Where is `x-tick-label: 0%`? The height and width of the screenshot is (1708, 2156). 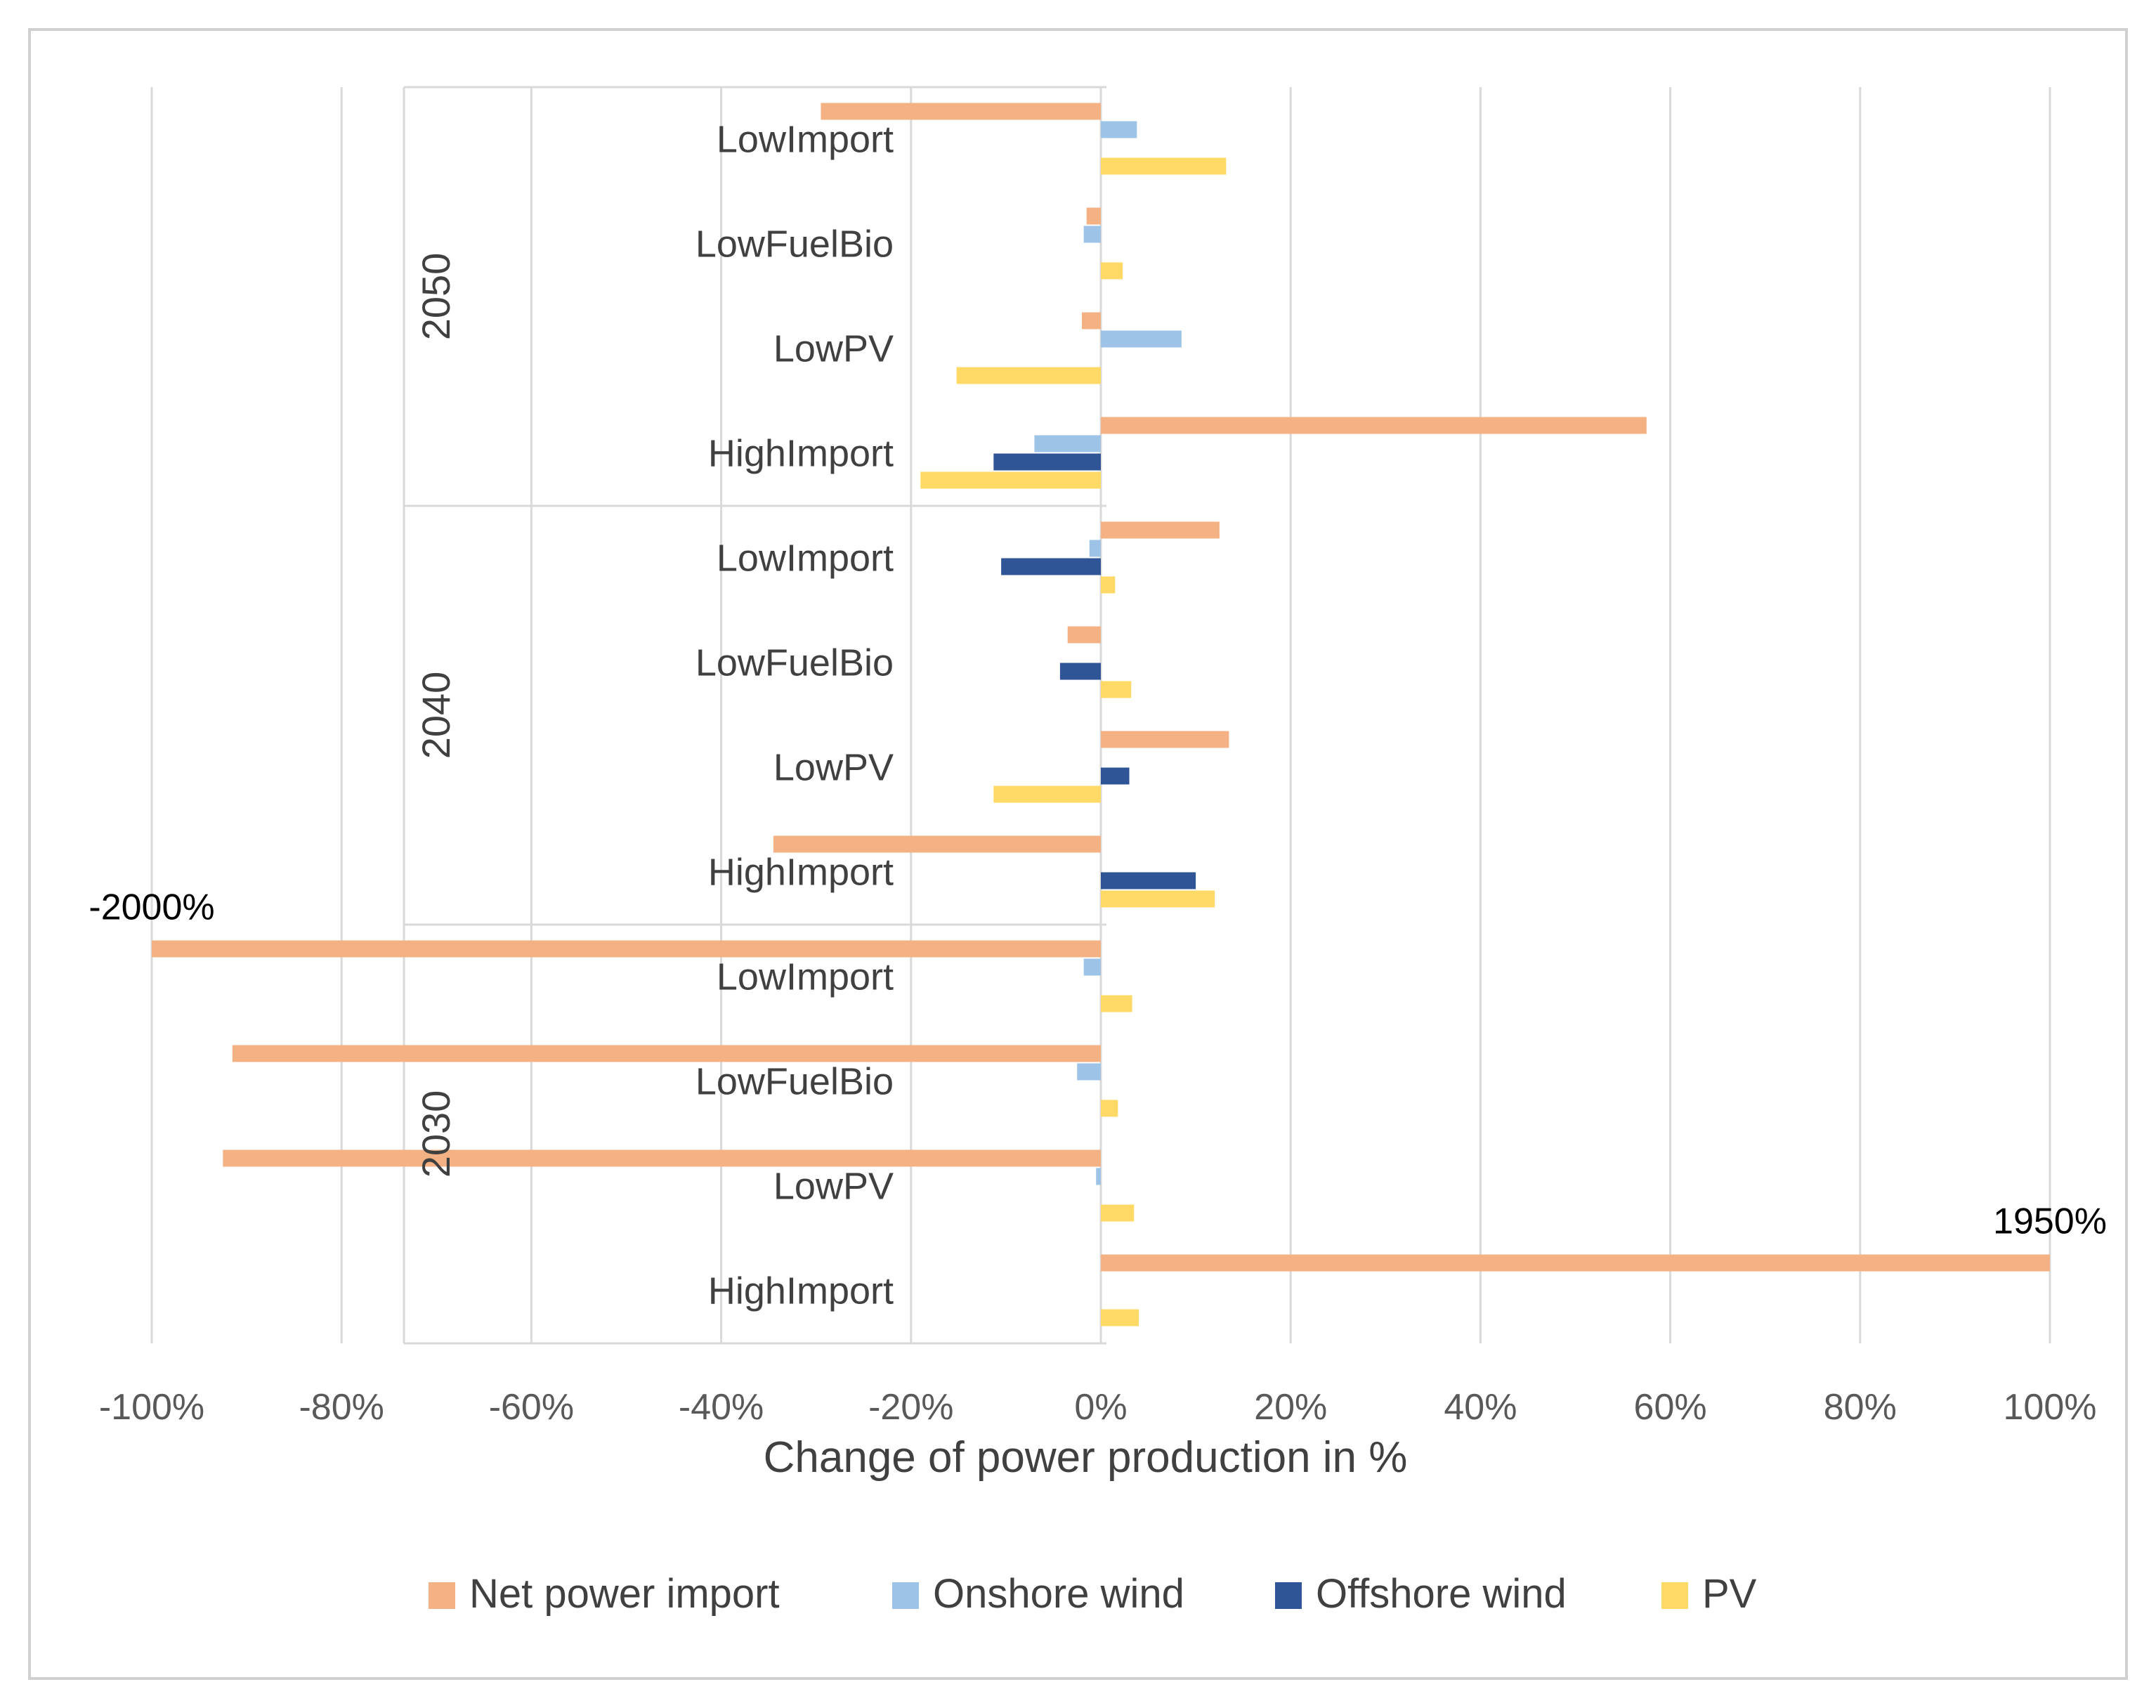
x-tick-label: 0% is located at coordinates (1100, 1407).